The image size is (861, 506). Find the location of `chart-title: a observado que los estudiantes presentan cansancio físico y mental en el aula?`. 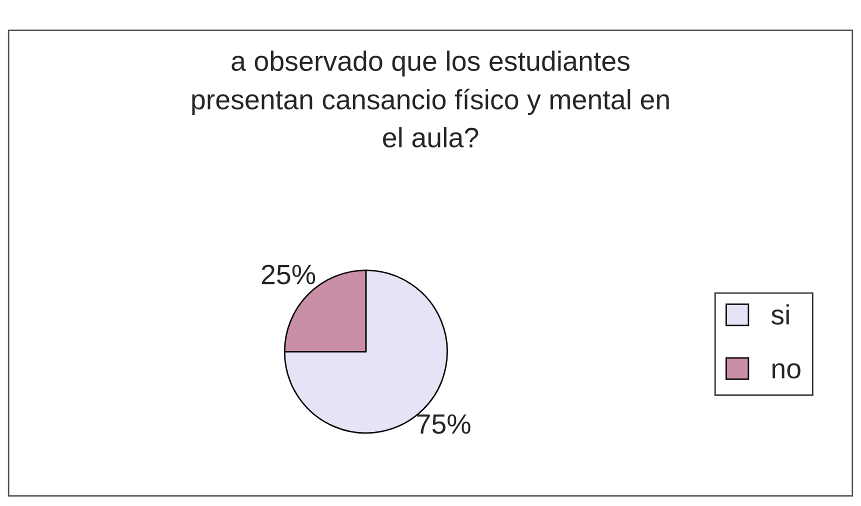

chart-title: a observado que los estudiantes presentan cansancio físico y mental en el aula? is located at coordinates (430, 99).